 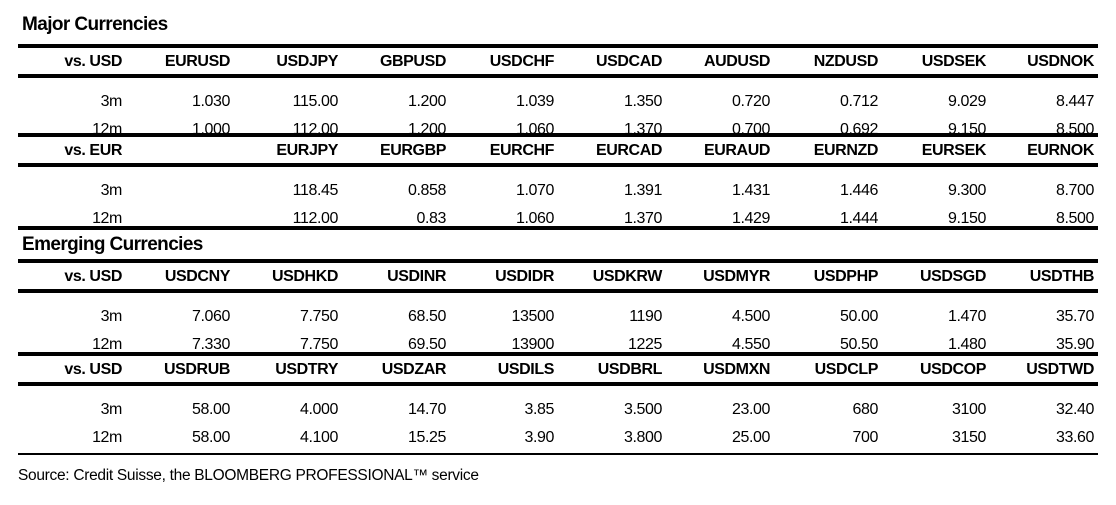 I want to click on cell: 33.60, so click(x=1074, y=437).